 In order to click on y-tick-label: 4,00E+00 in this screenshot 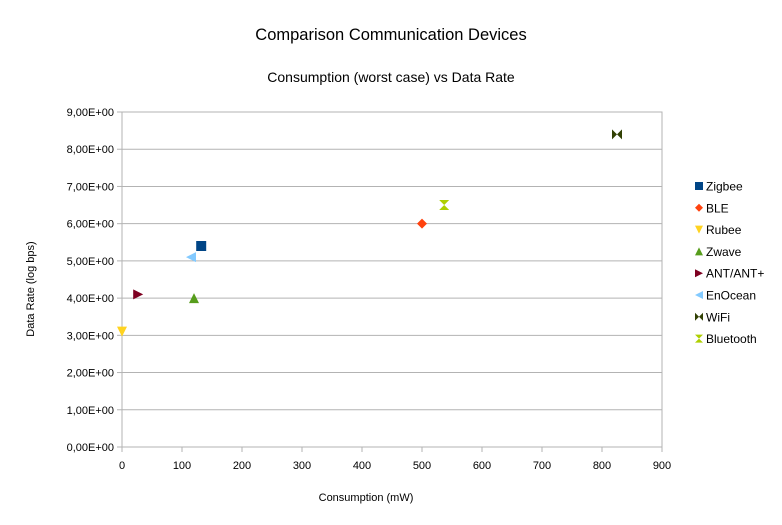, I will do `click(90, 299)`.